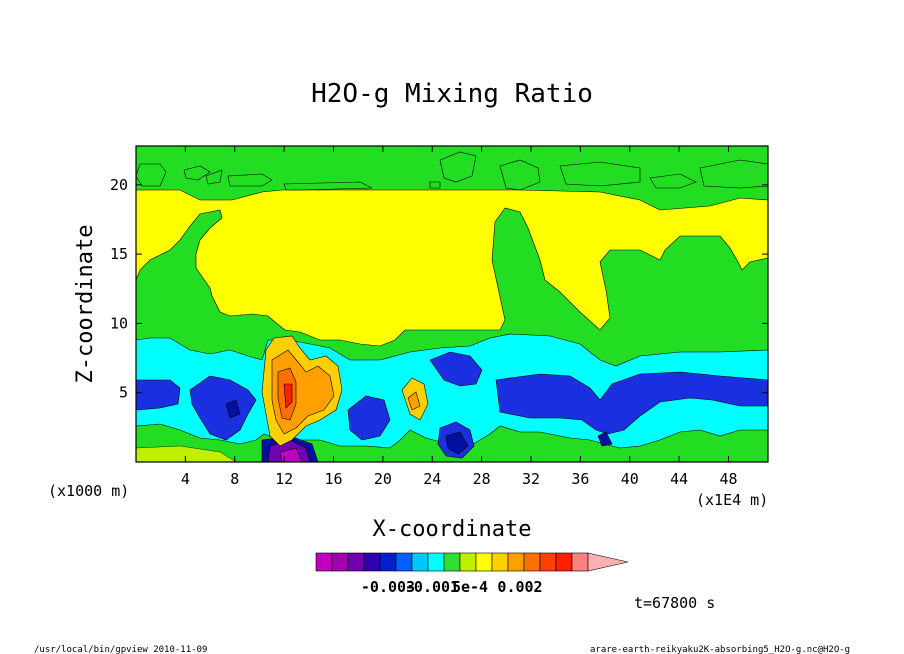 This screenshot has width=904, height=654. Describe the element at coordinates (470, 587) in the screenshot. I see `colorbar-label: 5e-4` at that location.